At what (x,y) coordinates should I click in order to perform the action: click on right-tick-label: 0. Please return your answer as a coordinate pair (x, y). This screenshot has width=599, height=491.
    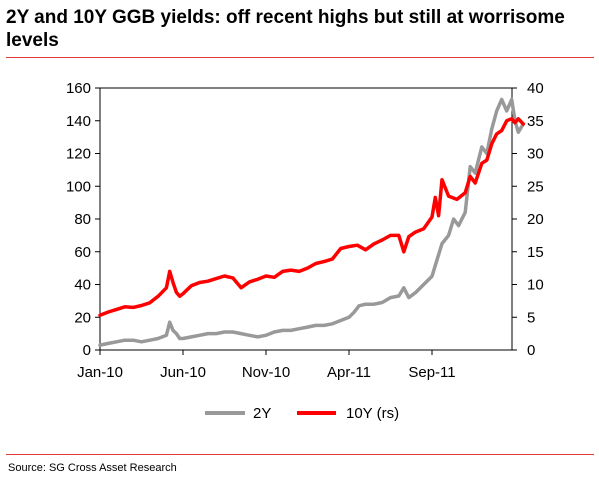
    Looking at the image, I should click on (531, 350).